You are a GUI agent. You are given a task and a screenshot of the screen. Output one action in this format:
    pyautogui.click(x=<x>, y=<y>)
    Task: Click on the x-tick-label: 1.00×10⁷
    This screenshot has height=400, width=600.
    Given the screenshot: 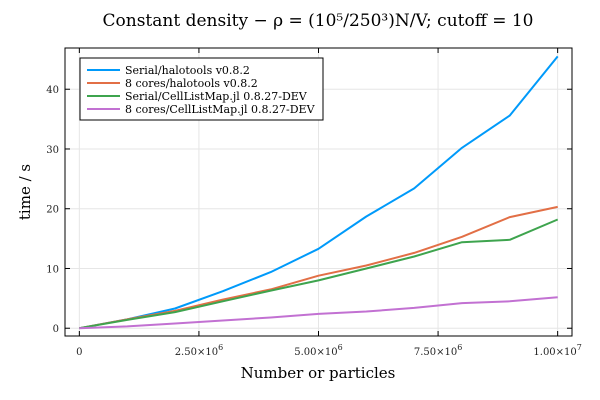 What is the action you would take?
    pyautogui.click(x=557, y=350)
    